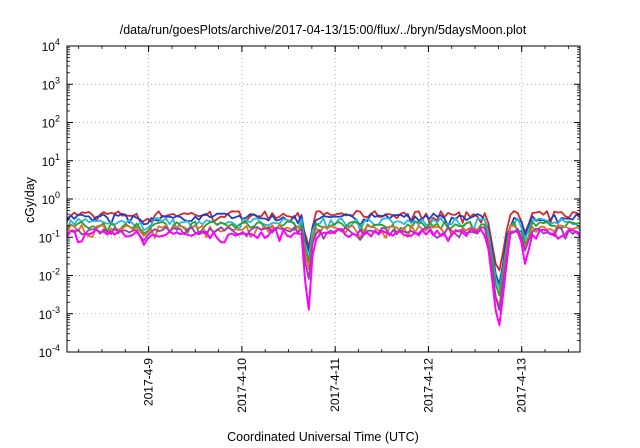  What do you see at coordinates (51, 122) in the screenshot?
I see `y-tick-label: 10²` at bounding box center [51, 122].